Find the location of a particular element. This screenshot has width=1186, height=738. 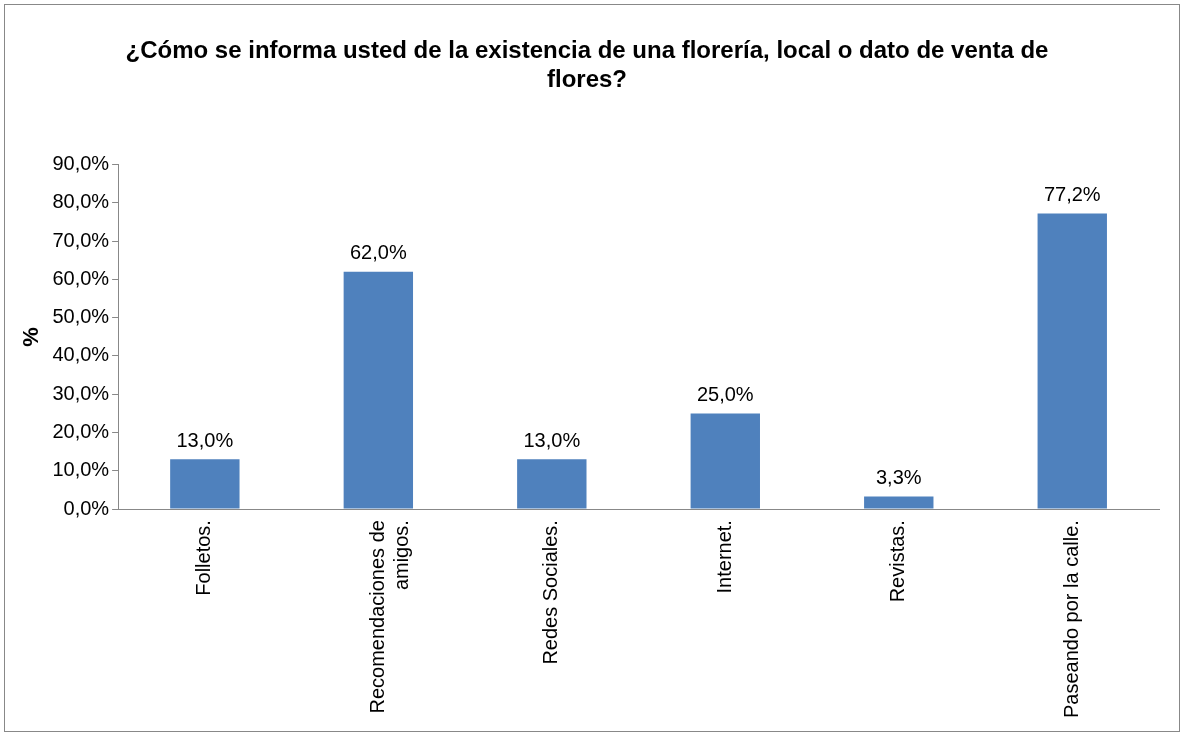

data-label: 3,3% is located at coordinates (898, 476).